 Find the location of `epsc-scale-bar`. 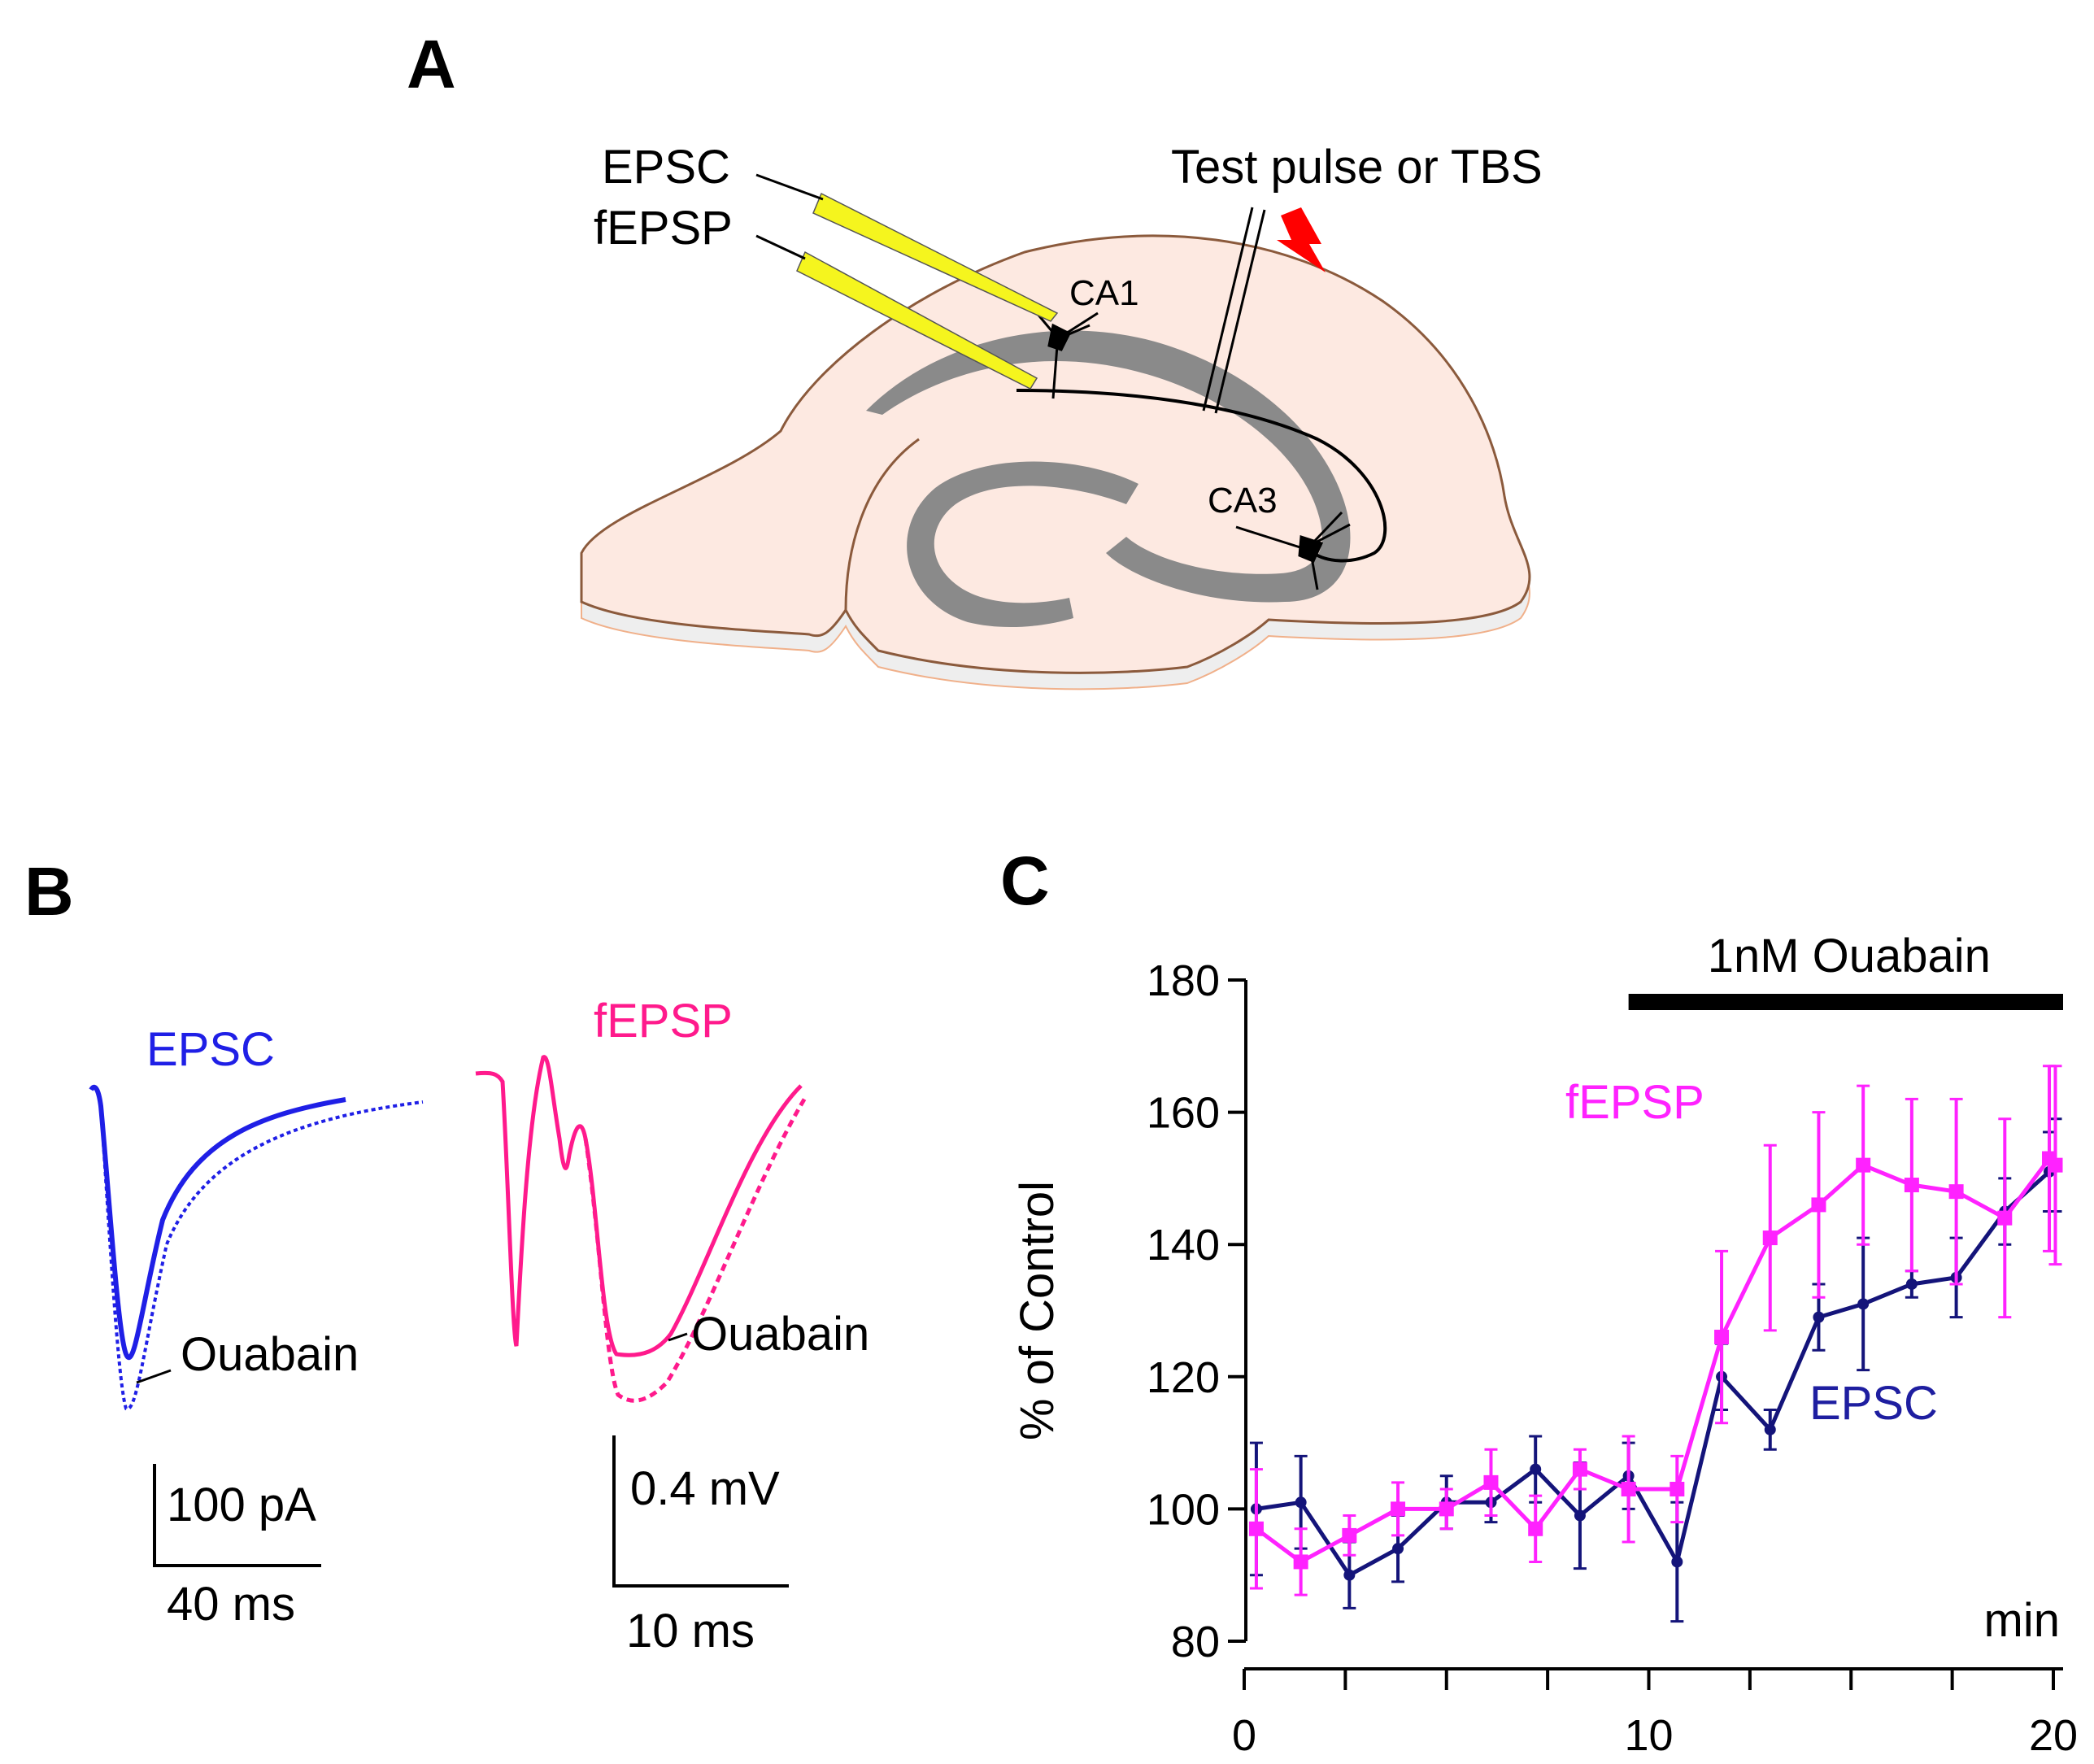

epsc-scale-bar is located at coordinates (237, 1515).